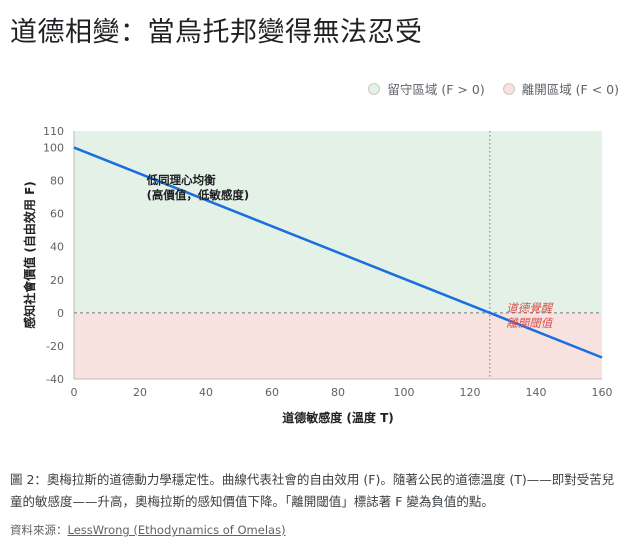  I want to click on x-axis-title: 道德敏感度 (溫度 T), so click(338, 417).